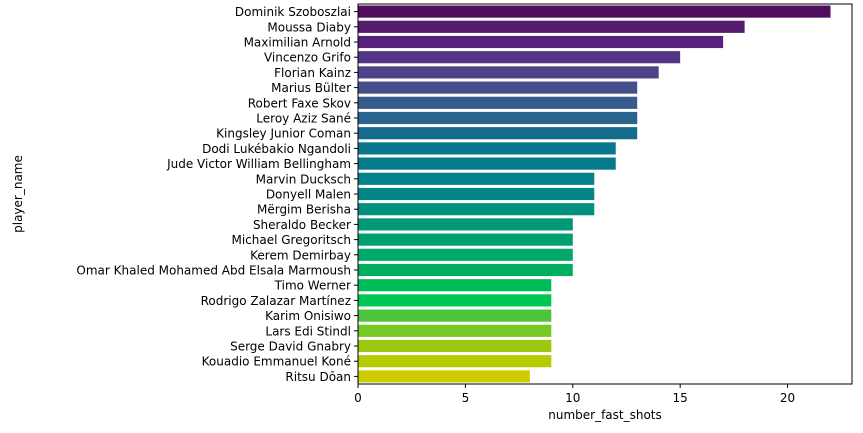 This screenshot has width=863, height=433. What do you see at coordinates (311, 88) in the screenshot?
I see `y-tick-label: Marius Bülter` at bounding box center [311, 88].